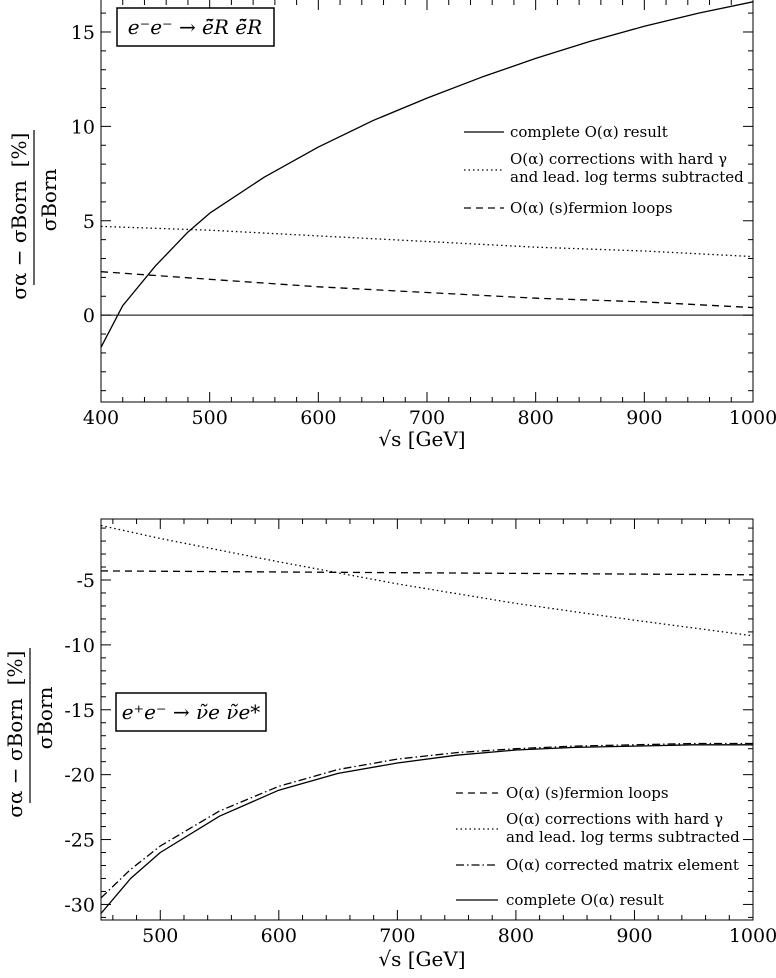  I want to click on top-x-tick-label: 400, so click(101, 418).